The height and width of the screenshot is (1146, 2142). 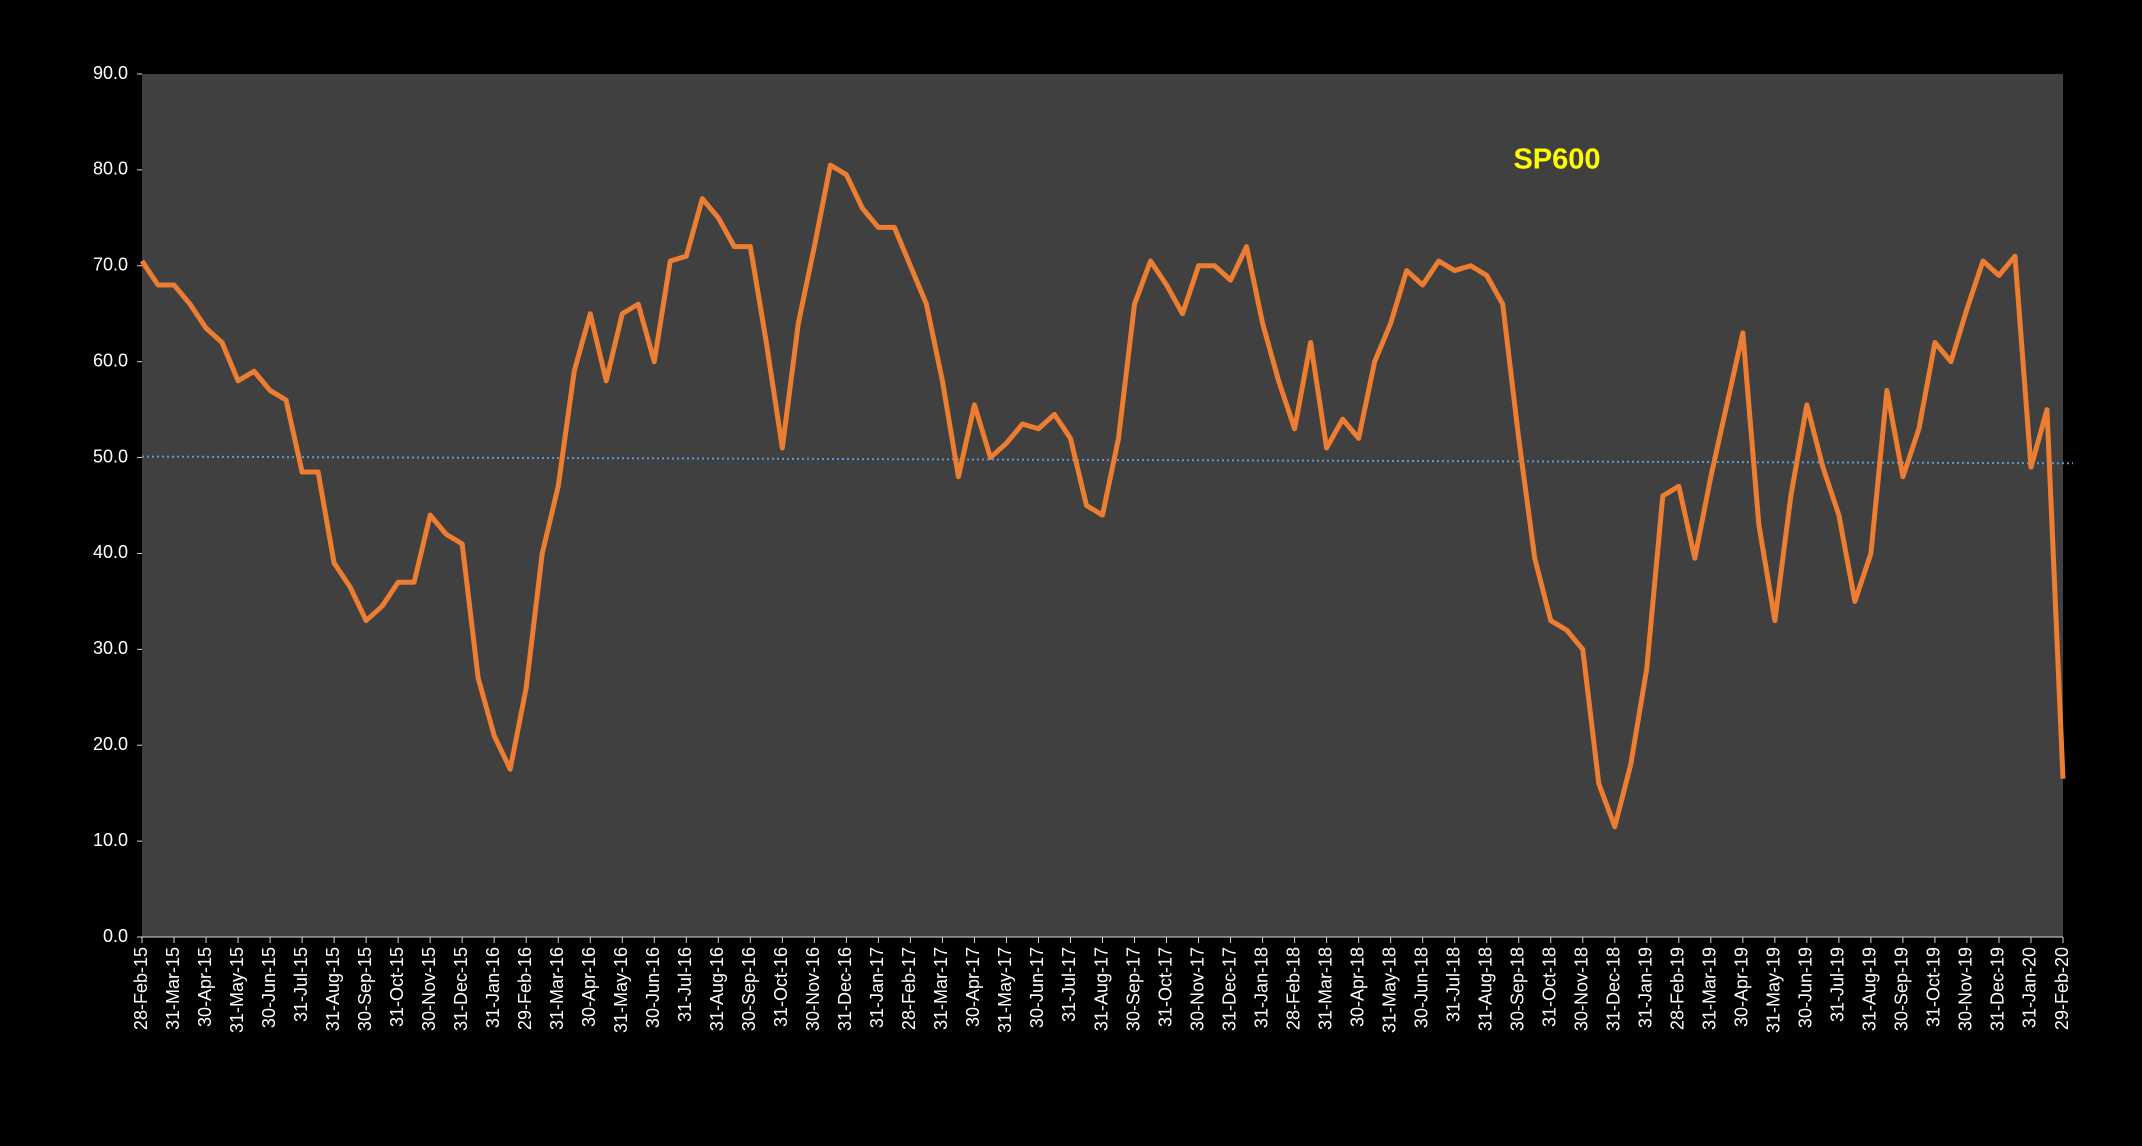 I want to click on x-tick-label: 31-Aug-18, so click(x=1485, y=989).